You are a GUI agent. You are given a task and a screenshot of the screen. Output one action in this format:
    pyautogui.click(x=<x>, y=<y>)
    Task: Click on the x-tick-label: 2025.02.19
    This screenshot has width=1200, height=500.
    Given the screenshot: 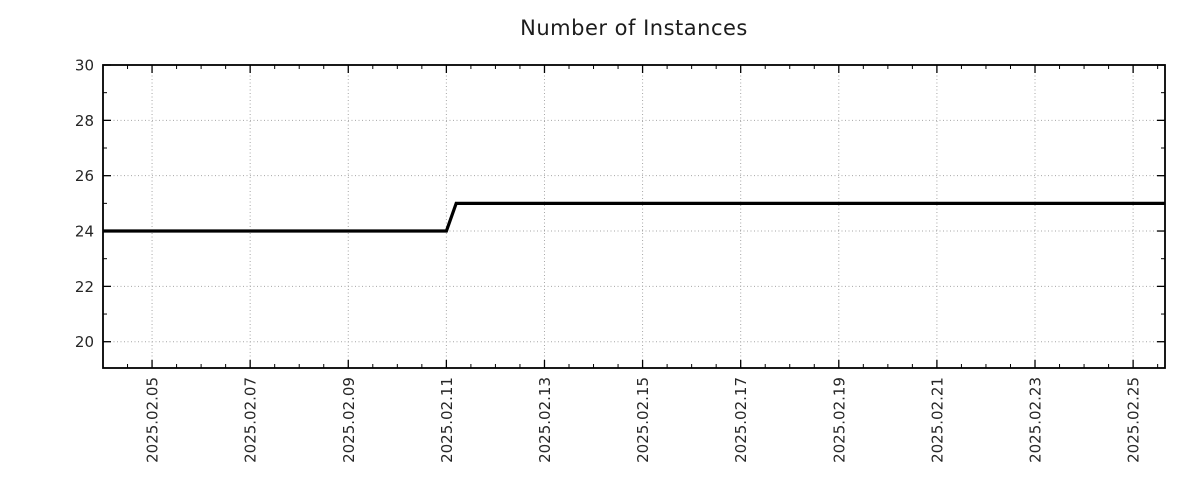 What is the action you would take?
    pyautogui.click(x=839, y=420)
    